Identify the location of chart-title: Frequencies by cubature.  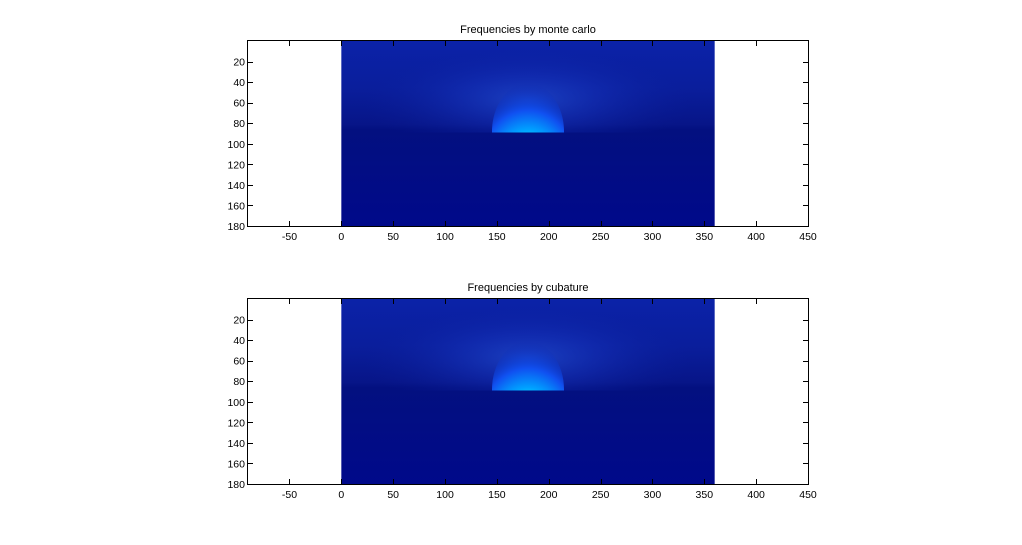
(527, 288).